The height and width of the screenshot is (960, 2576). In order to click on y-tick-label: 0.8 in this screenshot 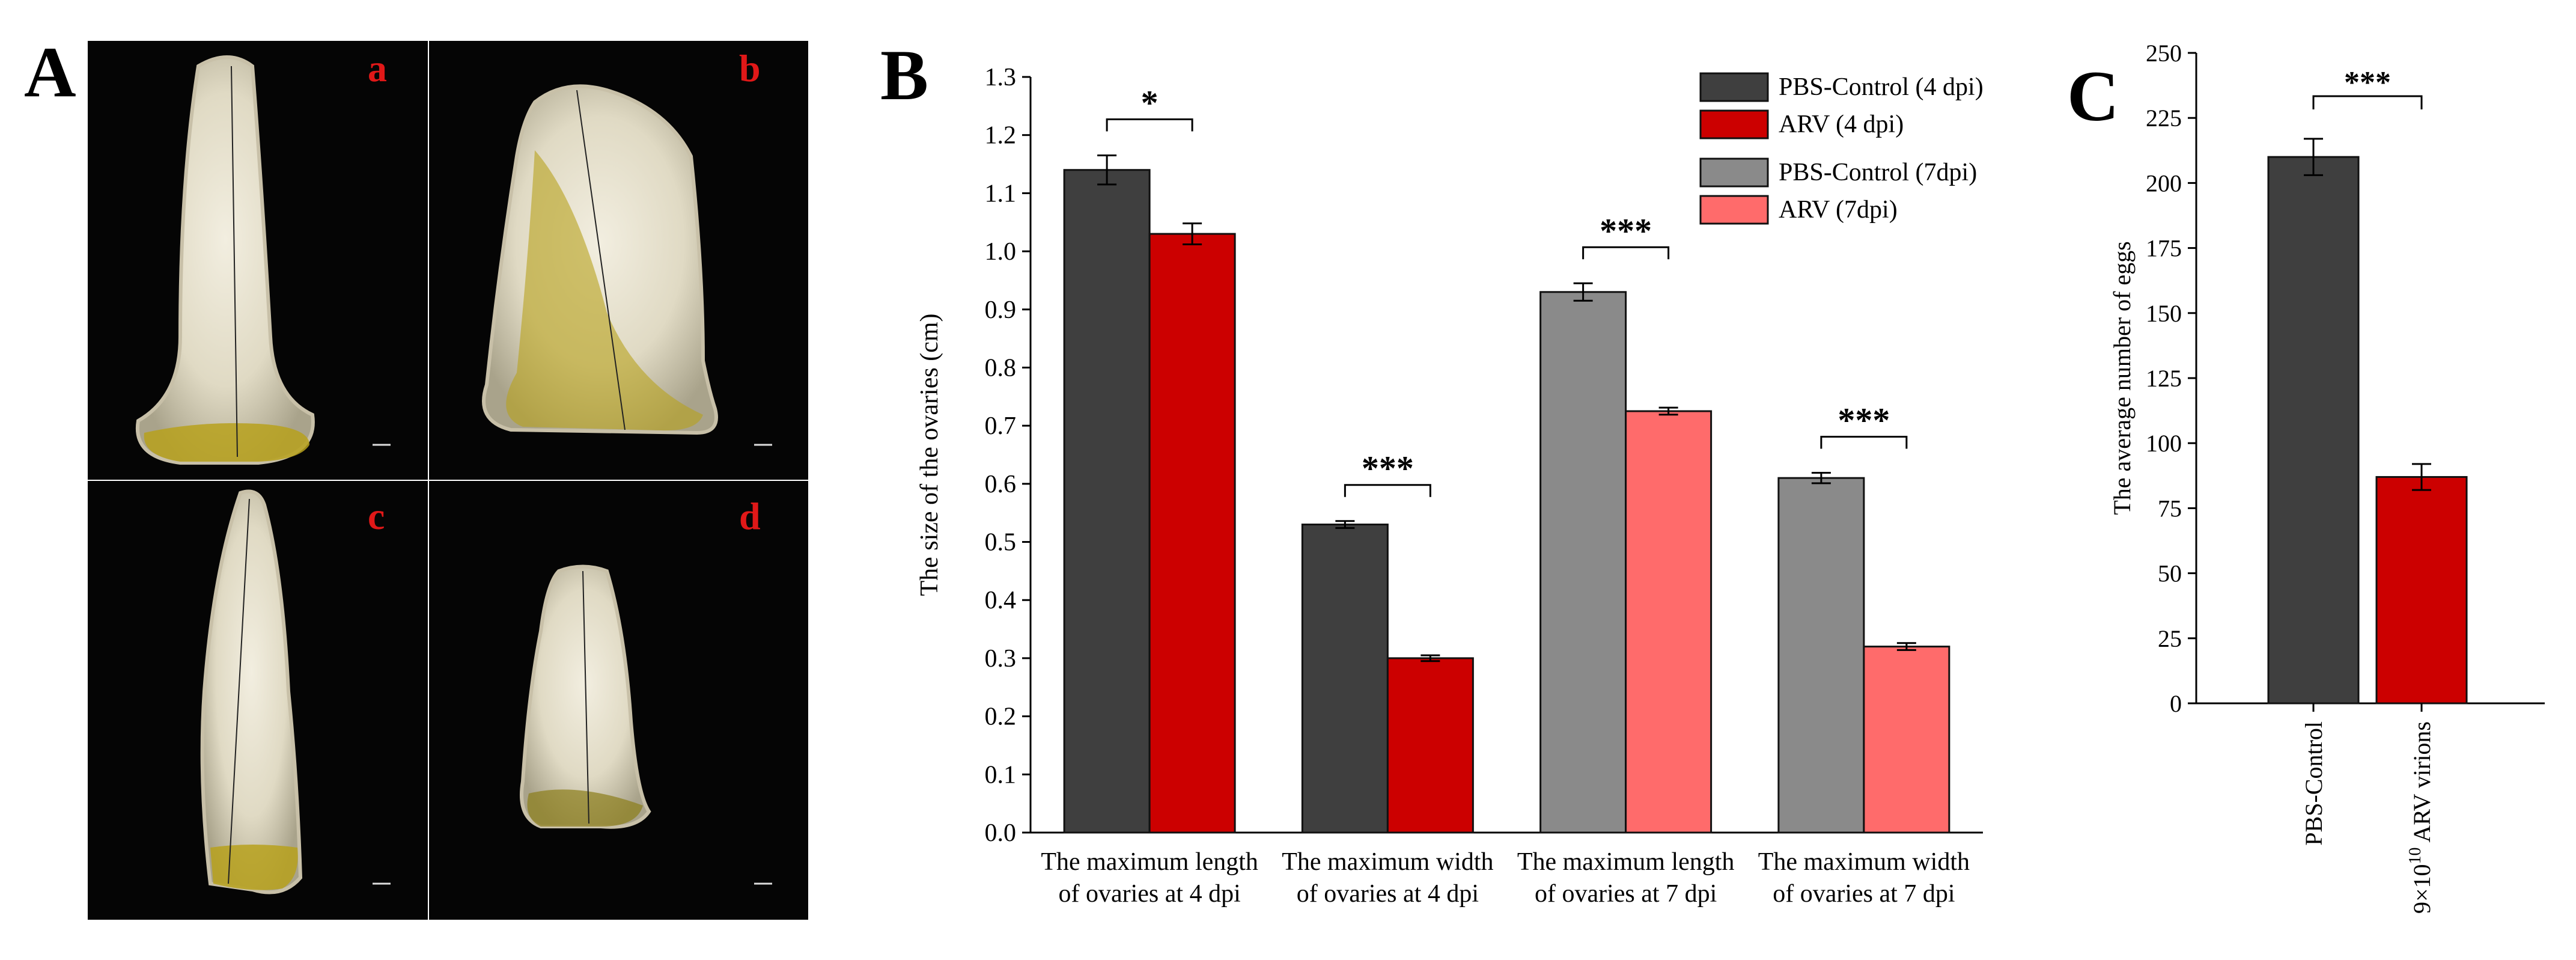, I will do `click(1001, 368)`.